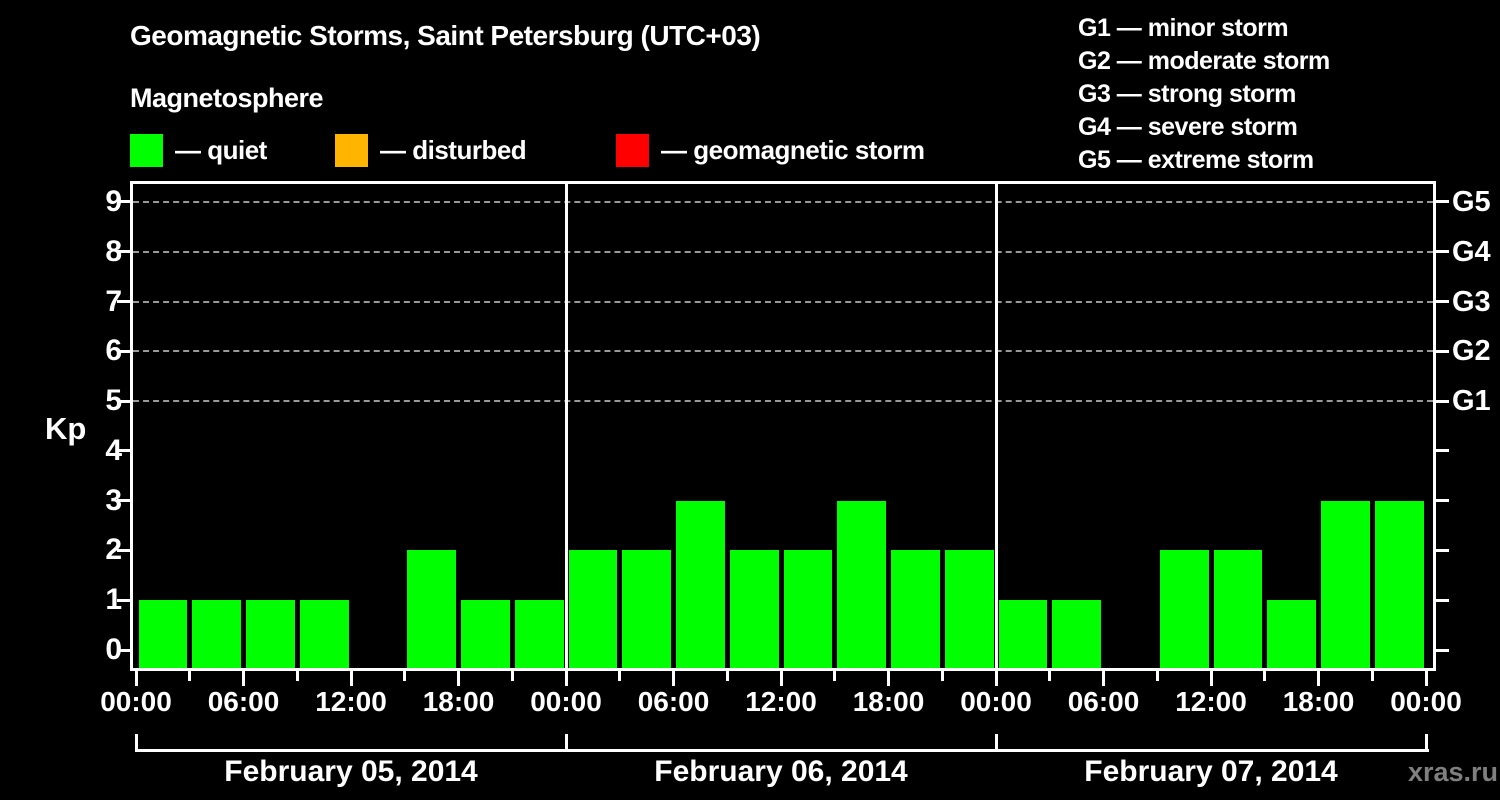 Image resolution: width=1500 pixels, height=800 pixels. I want to click on g-legend-line: G2 — moderate storm, so click(1204, 61).